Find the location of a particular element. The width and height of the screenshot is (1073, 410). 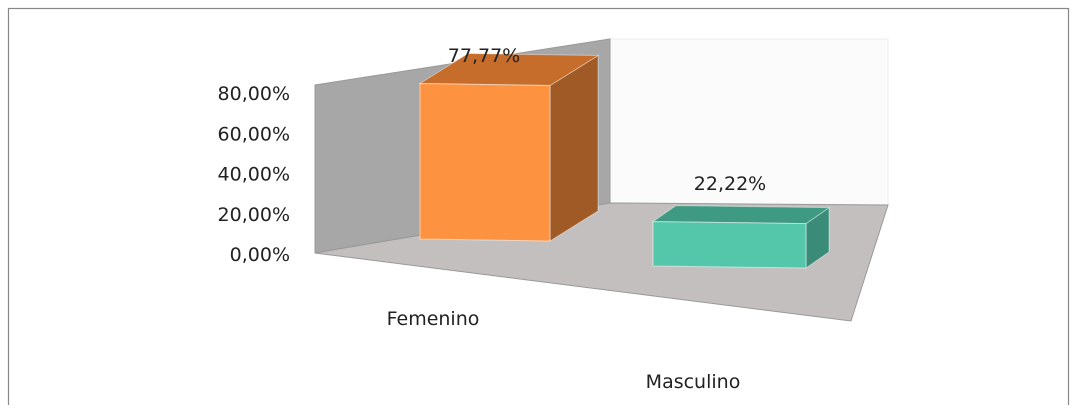

y-tick-label: 60,00% is located at coordinates (254, 134).